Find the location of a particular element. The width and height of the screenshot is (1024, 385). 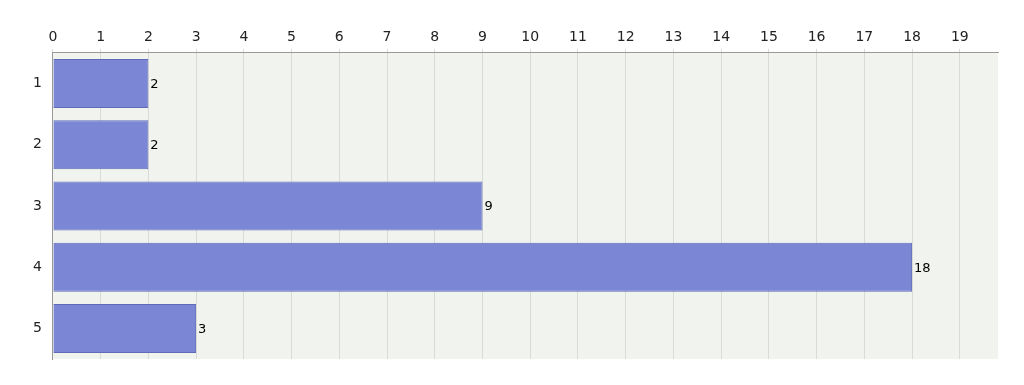

y-tick-label: 5 is located at coordinates (37, 327).